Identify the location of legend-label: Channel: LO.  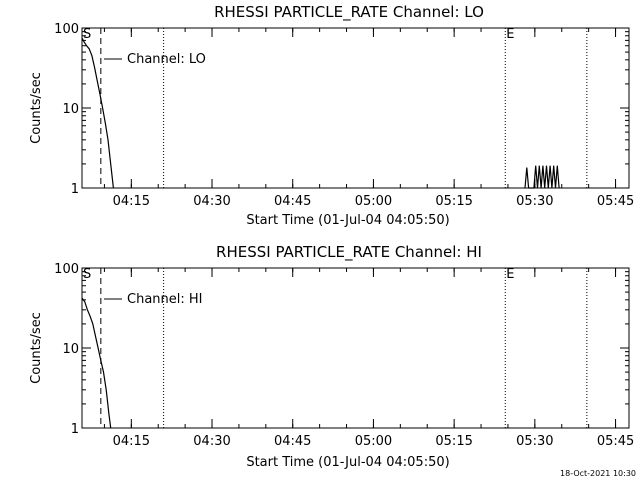
(166, 59).